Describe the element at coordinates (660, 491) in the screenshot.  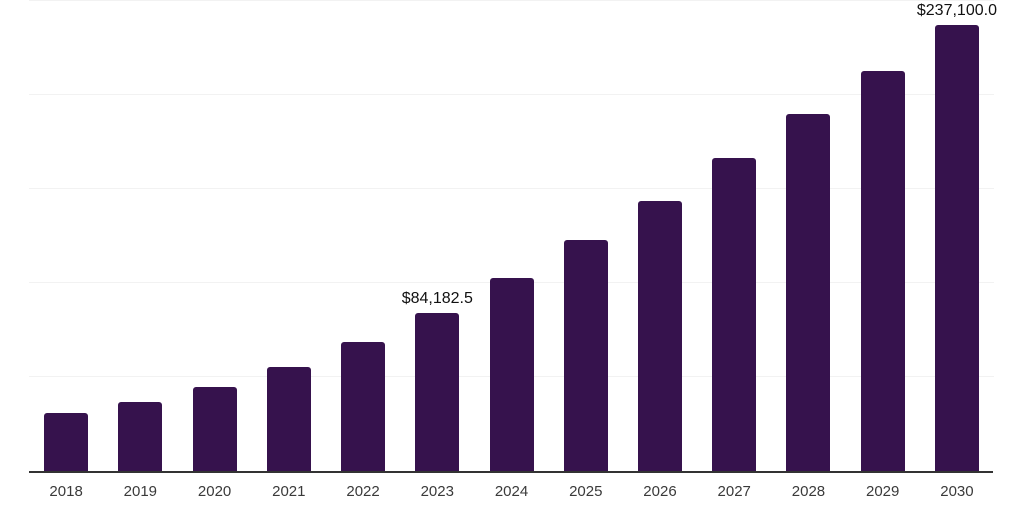
I see `x-tick-label: 2026` at that location.